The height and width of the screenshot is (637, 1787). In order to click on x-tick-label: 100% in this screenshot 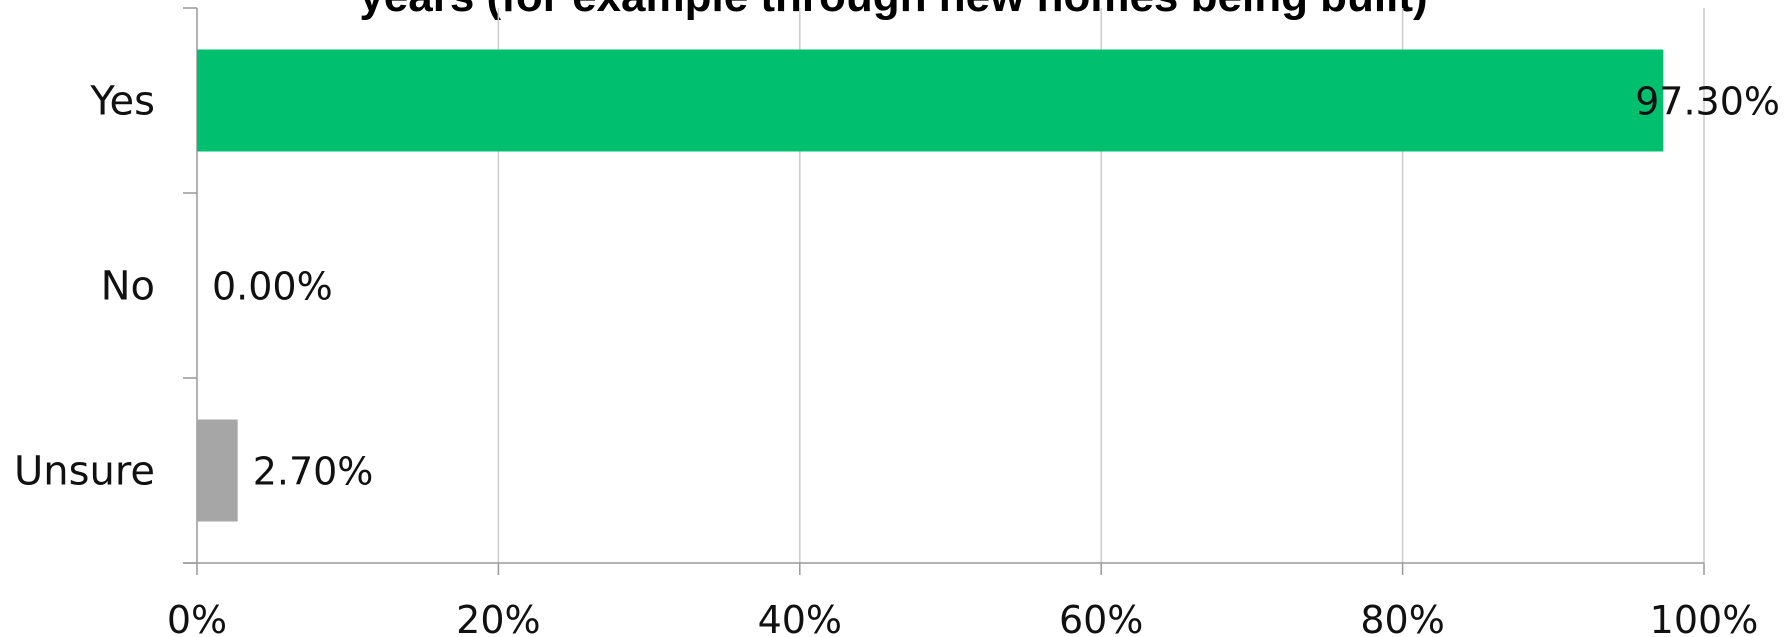, I will do `click(1704, 617)`.